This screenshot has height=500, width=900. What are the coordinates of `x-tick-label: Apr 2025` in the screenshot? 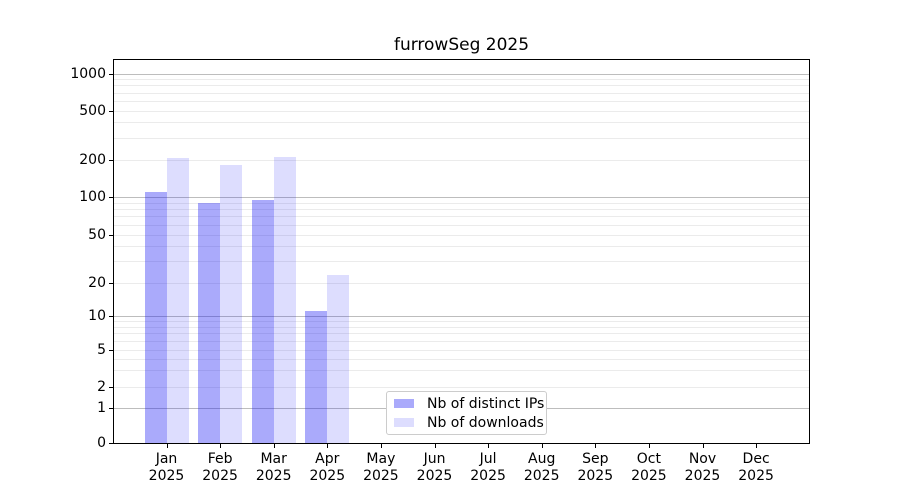 It's located at (327, 468).